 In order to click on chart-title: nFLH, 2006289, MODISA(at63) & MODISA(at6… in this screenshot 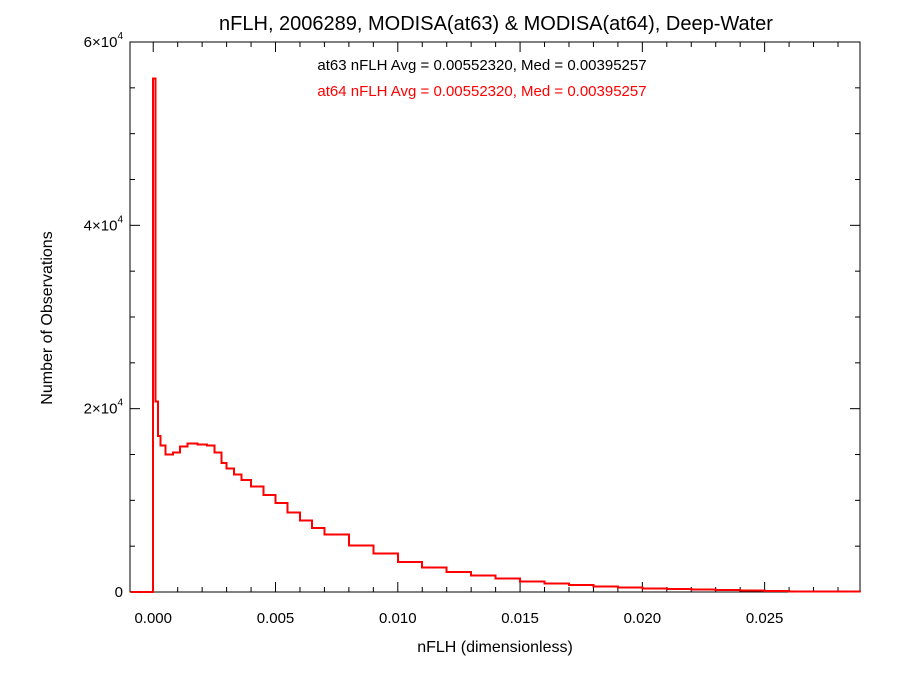, I will do `click(496, 24)`.